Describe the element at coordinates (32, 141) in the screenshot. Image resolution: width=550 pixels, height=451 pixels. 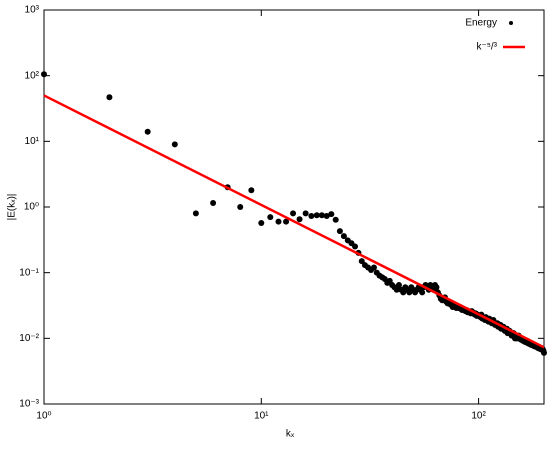
I see `y-tick-label: 10¹` at that location.